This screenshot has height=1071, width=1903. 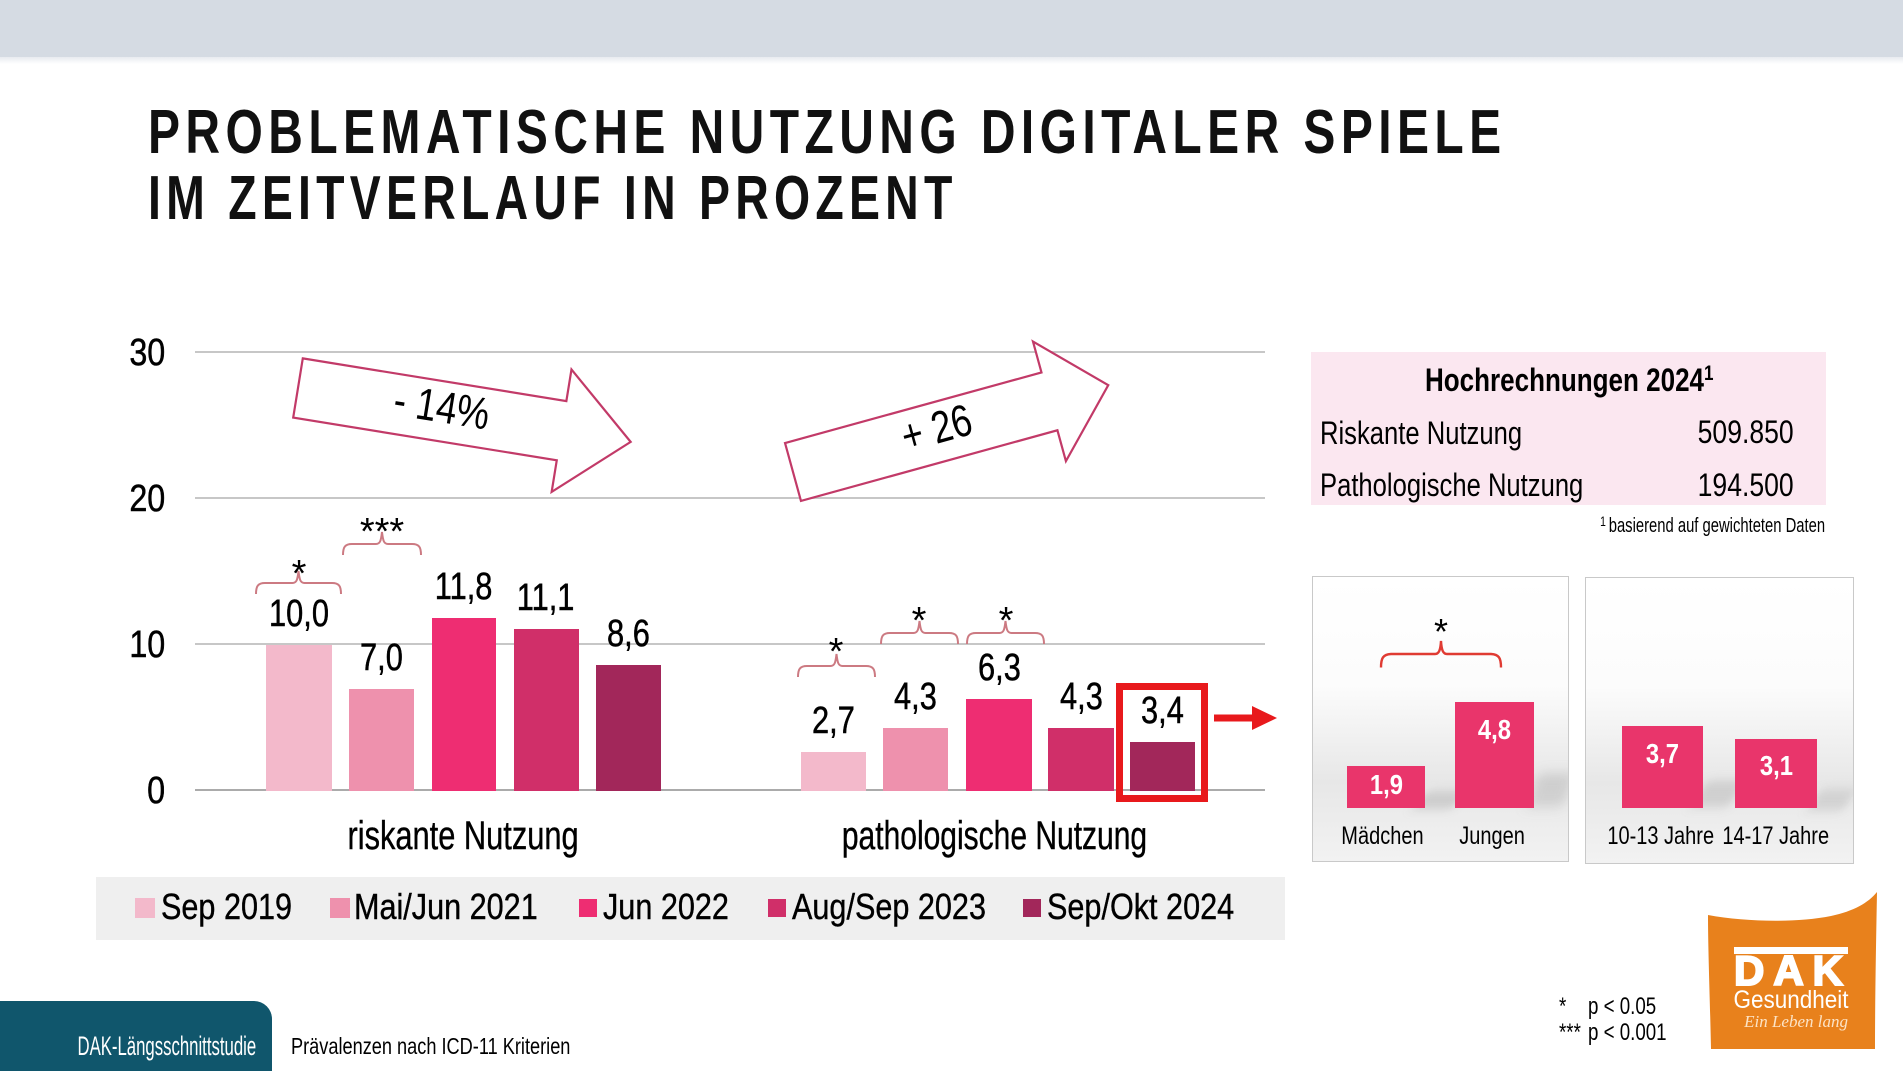 What do you see at coordinates (936, 428) in the screenshot?
I see `svg-text: + 26` at bounding box center [936, 428].